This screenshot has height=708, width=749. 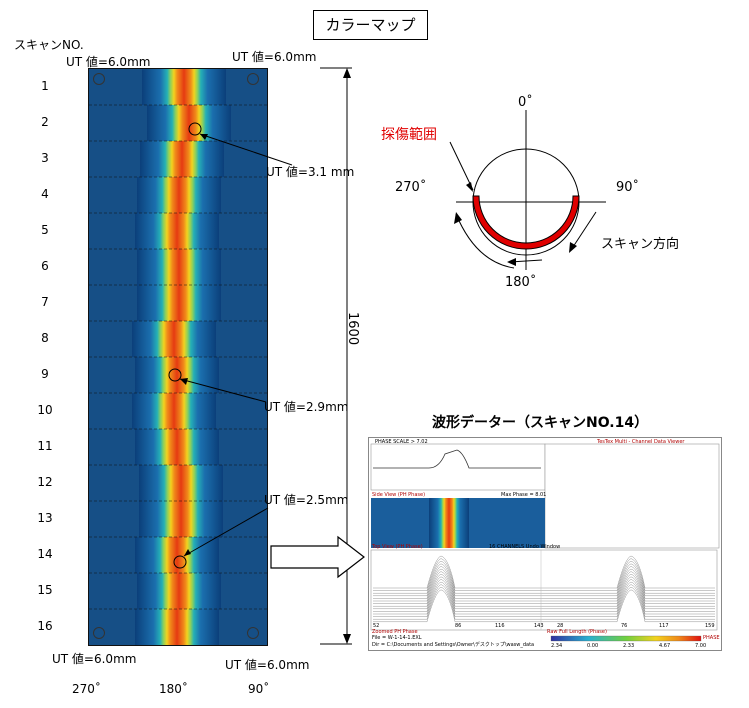 I want to click on length-label: 1600, so click(x=352, y=329).